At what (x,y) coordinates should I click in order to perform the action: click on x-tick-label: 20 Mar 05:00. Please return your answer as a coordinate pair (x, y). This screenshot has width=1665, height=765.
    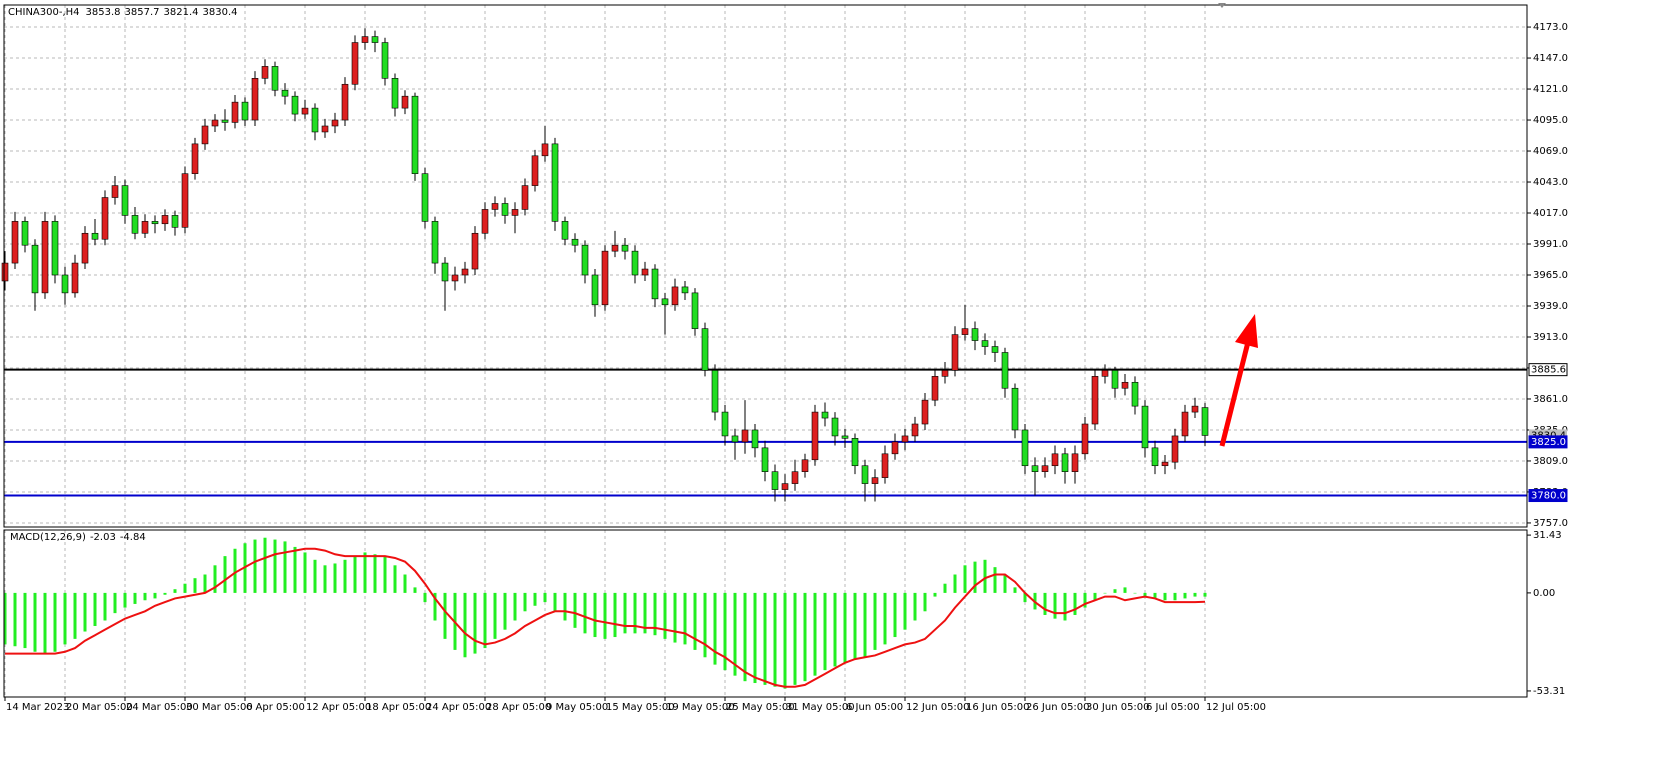
    Looking at the image, I should click on (99, 707).